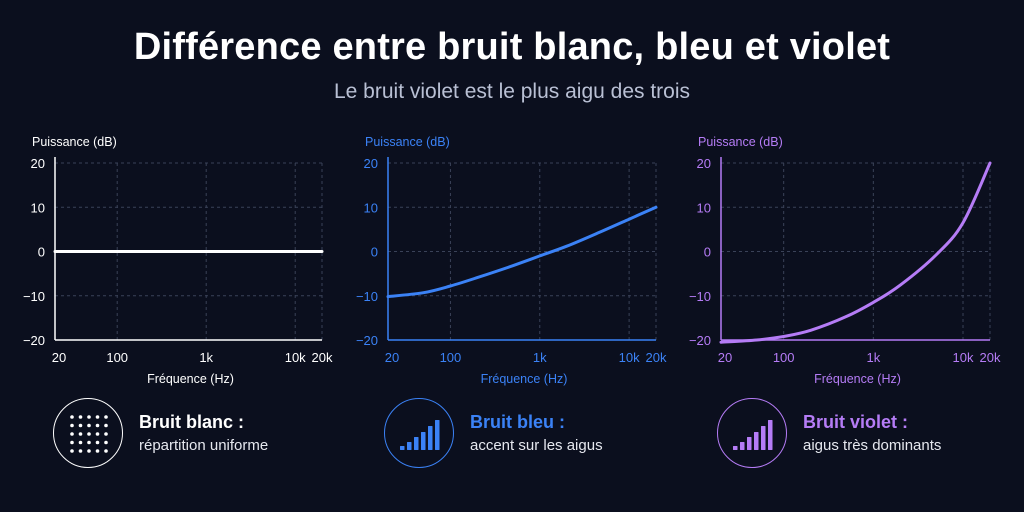  I want to click on legend-white-dot-grid-icon, so click(88, 433).